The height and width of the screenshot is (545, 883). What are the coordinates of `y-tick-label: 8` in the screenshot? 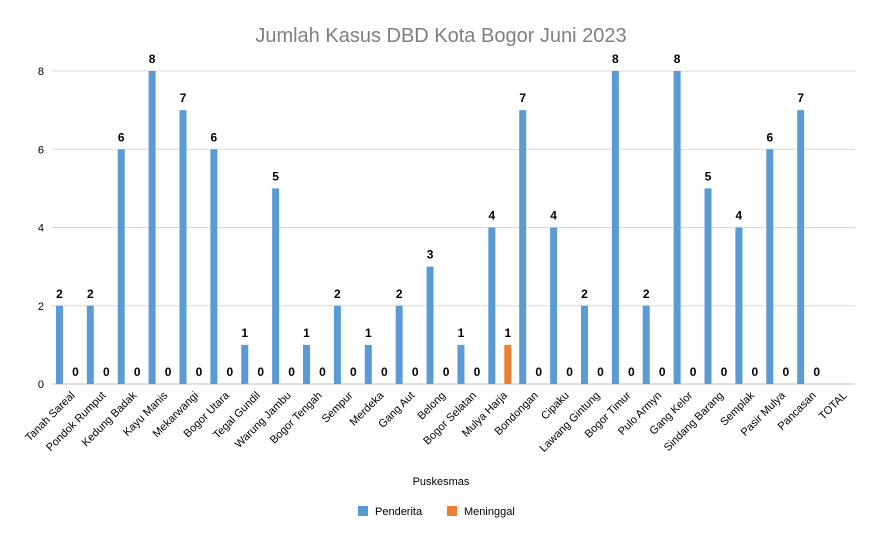 It's located at (41, 72).